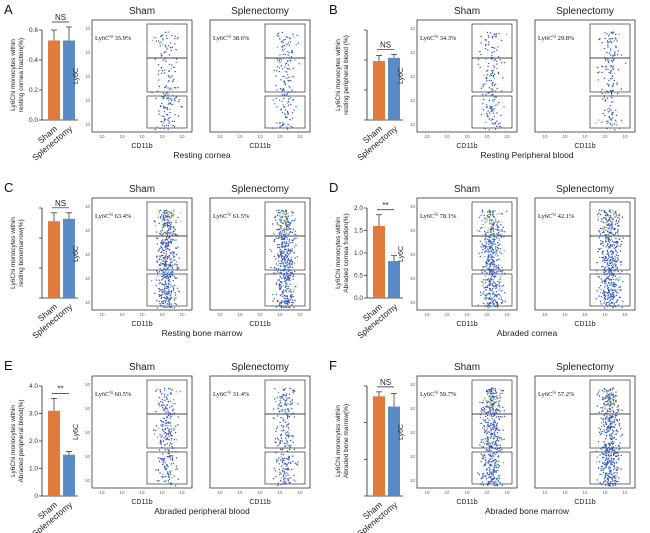 This screenshot has height=533, width=650. What do you see at coordinates (492, 81) in the screenshot?
I see `event-dots` at bounding box center [492, 81].